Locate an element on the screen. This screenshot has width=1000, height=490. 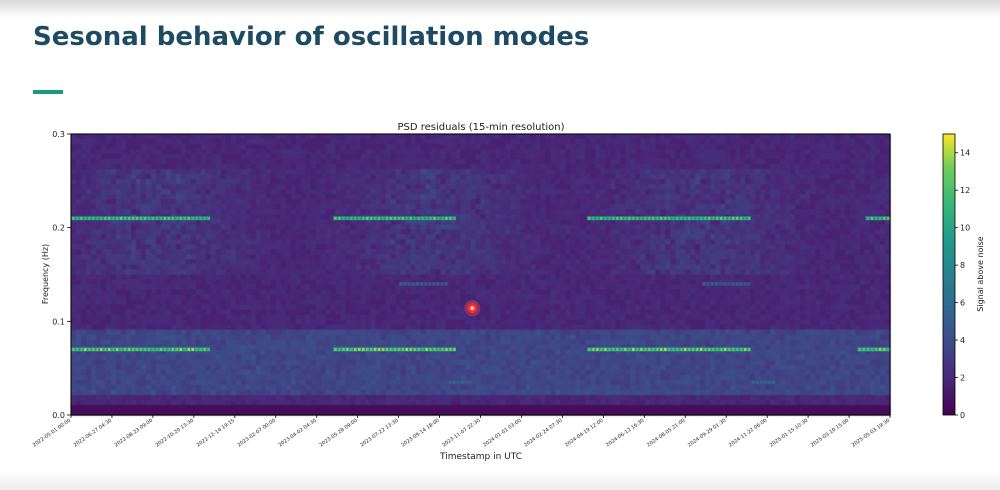
y-axis: 0.0 0.1 0.2 0.3 is located at coordinates (61, 275).